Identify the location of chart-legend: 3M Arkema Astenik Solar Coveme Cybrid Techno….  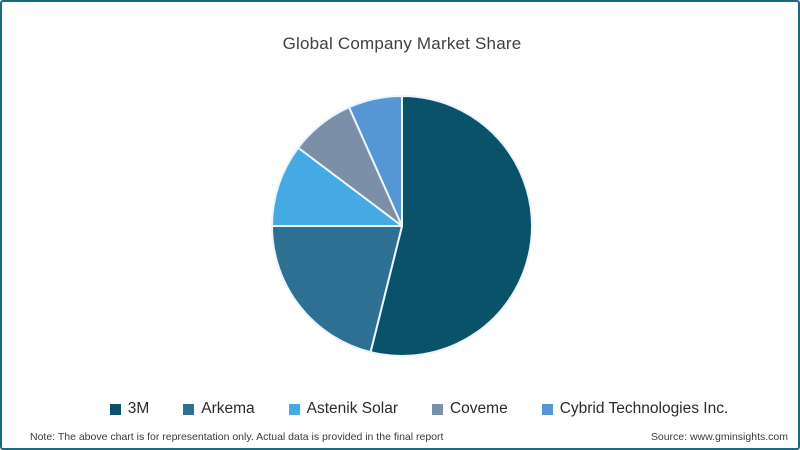
(400, 409).